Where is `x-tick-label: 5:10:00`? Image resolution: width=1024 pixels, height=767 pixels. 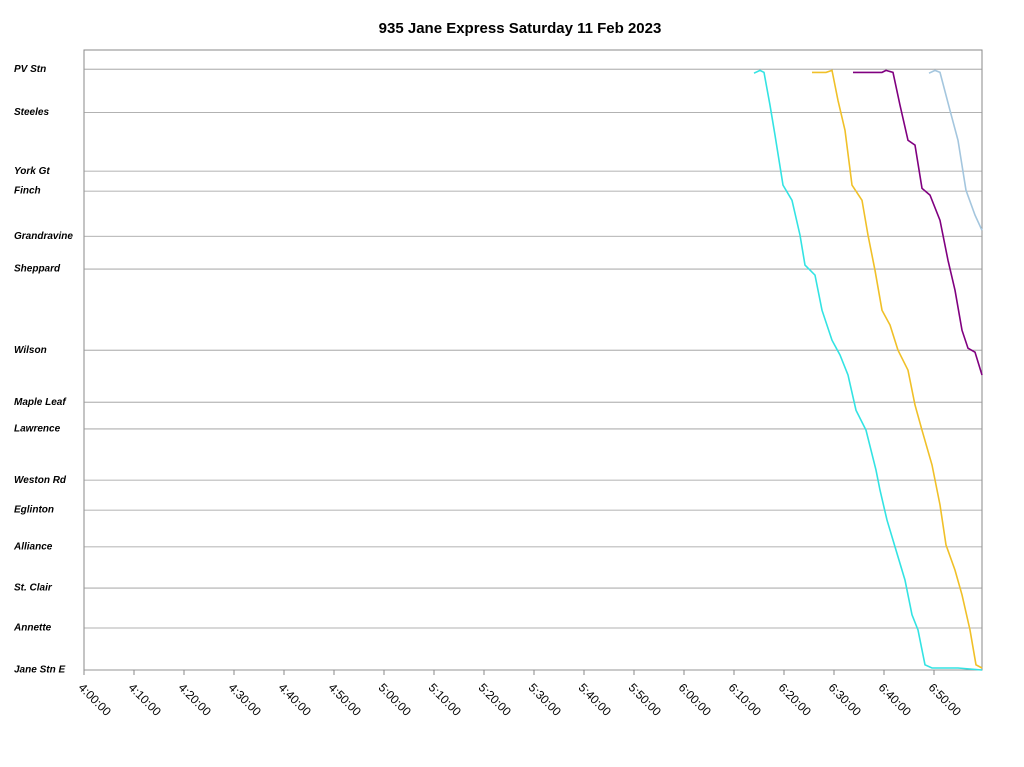 x-tick-label: 5:10:00 is located at coordinates (445, 699).